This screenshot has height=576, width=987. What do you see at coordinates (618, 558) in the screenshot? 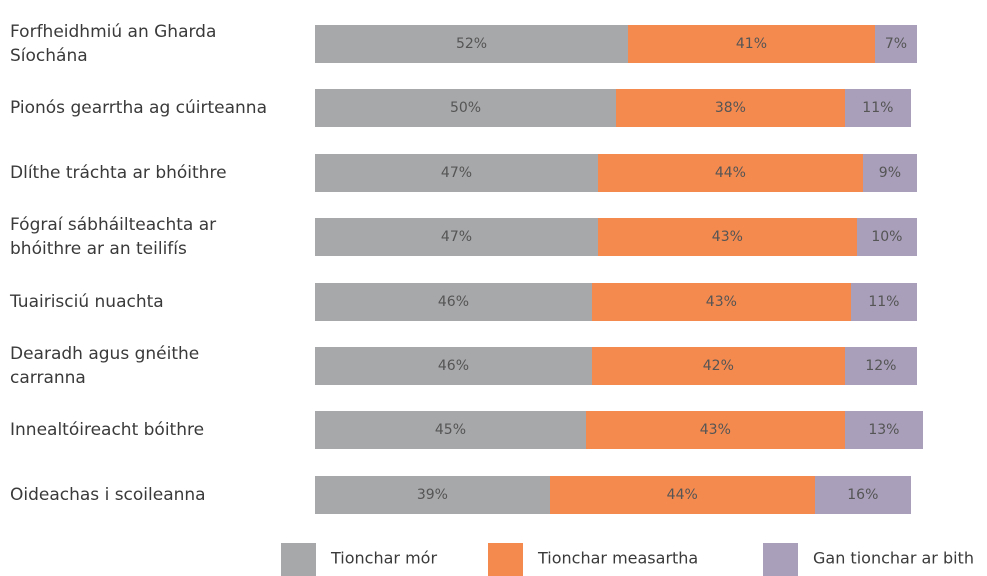
I see `legend-label: Tionchar measartha` at bounding box center [618, 558].